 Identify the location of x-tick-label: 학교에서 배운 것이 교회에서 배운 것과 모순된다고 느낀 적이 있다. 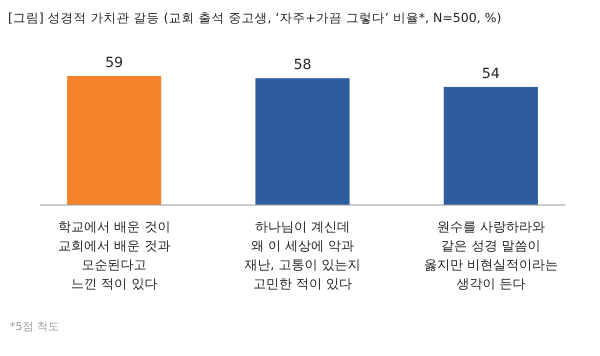
(114, 256).